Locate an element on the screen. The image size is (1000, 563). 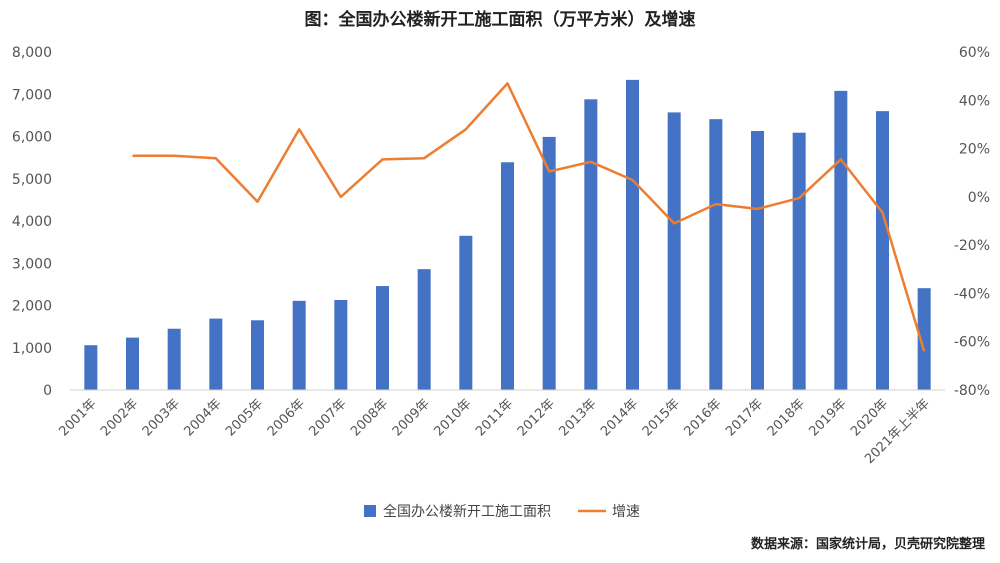
x-tick-label: 2018年 is located at coordinates (786, 417).